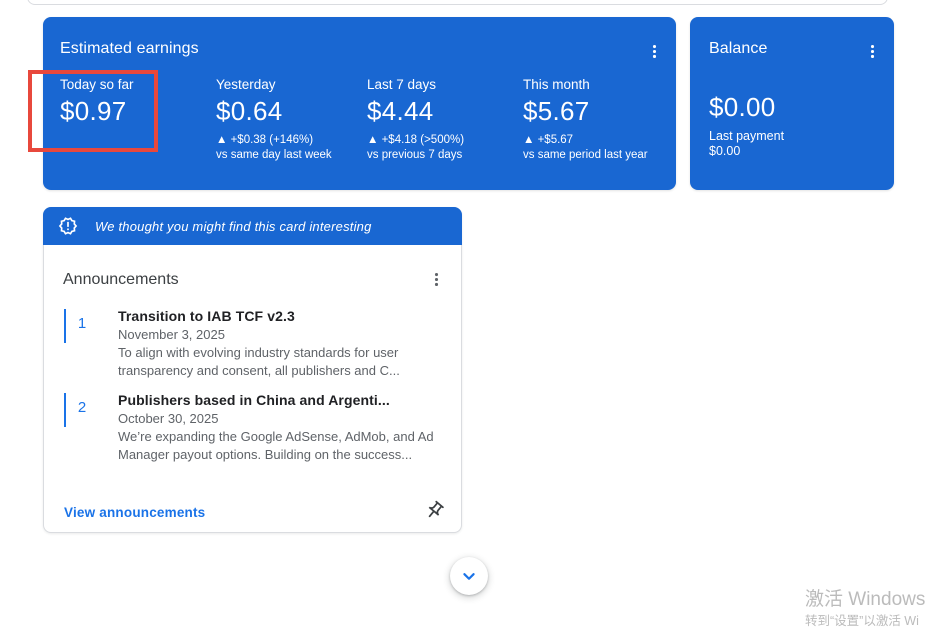  Describe the element at coordinates (402, 84) in the screenshot. I see `metric-label: Last 7 days` at that location.